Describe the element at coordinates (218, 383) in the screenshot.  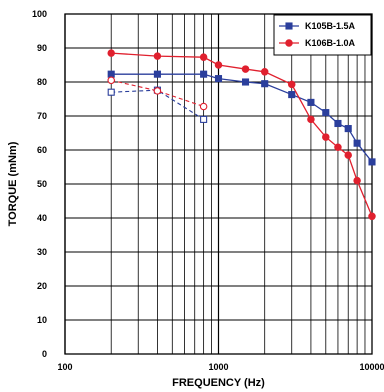
I see `x-axis-title: FREQUENCY (Hz)` at that location.